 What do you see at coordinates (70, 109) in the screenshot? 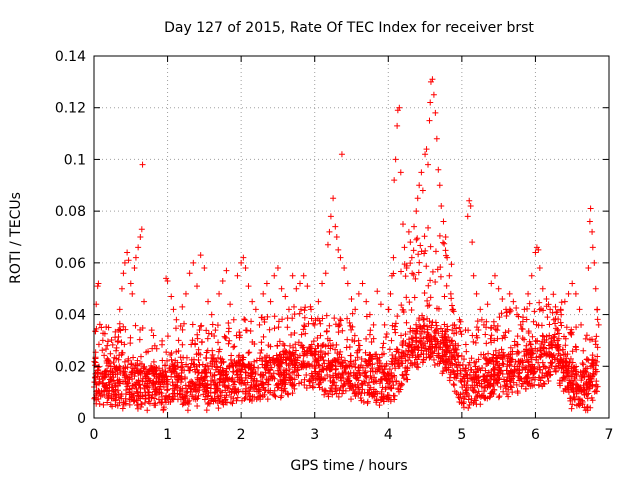
I see `y-tick-label: 0.12` at bounding box center [70, 109].